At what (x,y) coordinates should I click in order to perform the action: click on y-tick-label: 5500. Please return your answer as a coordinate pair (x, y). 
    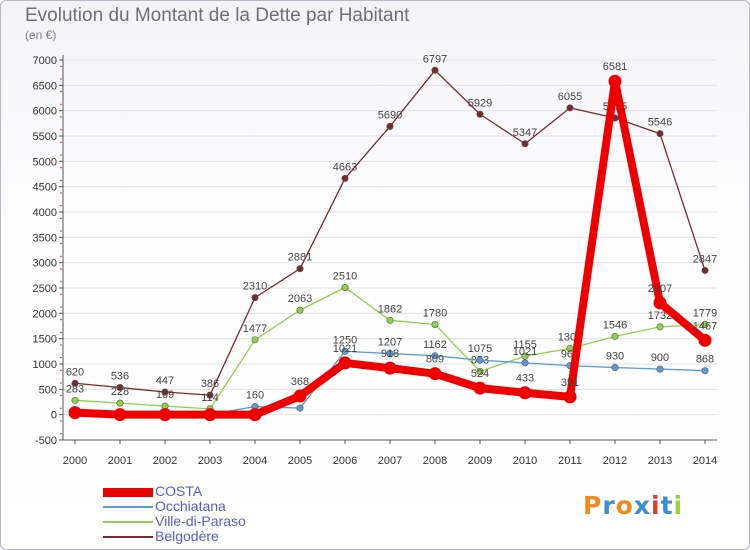
    Looking at the image, I should click on (45, 137).